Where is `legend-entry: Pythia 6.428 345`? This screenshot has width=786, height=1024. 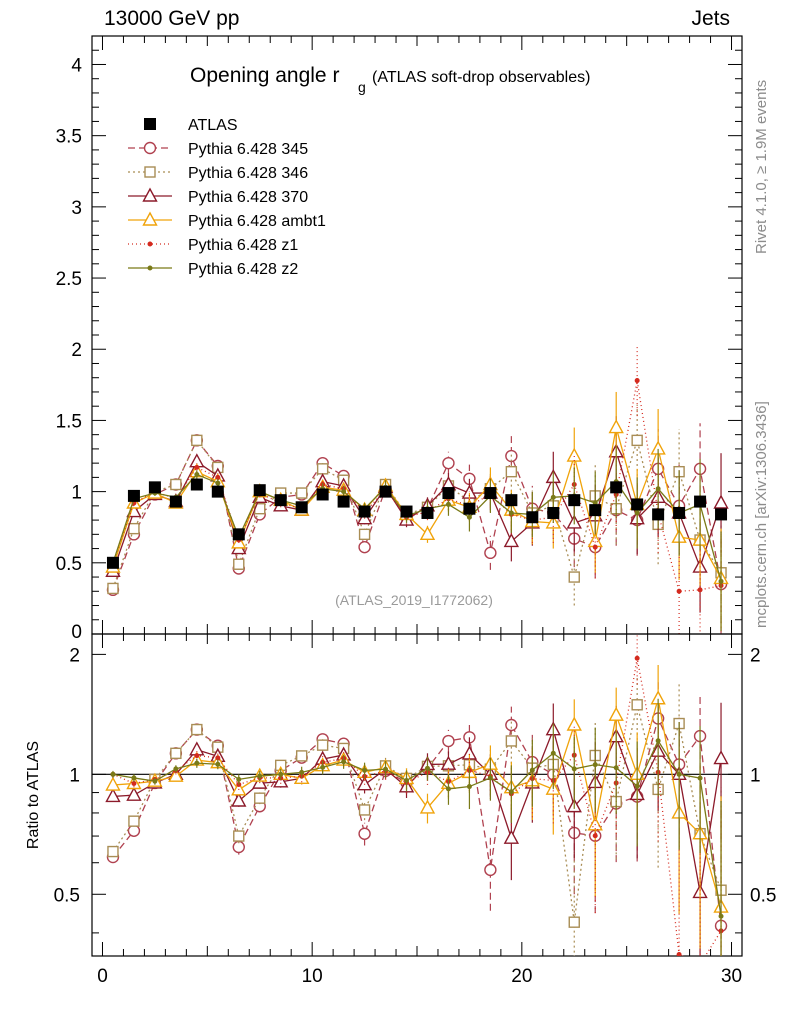
legend-entry: Pythia 6.428 345 is located at coordinates (218, 149).